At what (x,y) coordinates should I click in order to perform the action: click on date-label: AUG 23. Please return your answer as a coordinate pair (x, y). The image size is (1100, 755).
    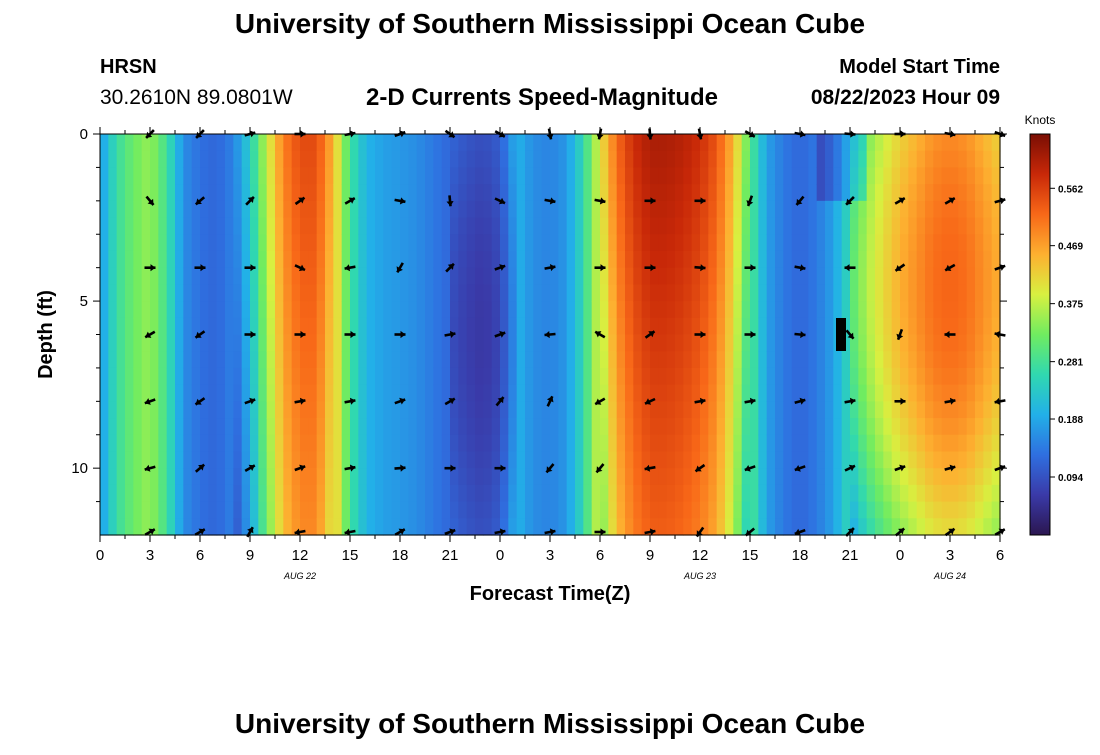
    Looking at the image, I should click on (699, 576).